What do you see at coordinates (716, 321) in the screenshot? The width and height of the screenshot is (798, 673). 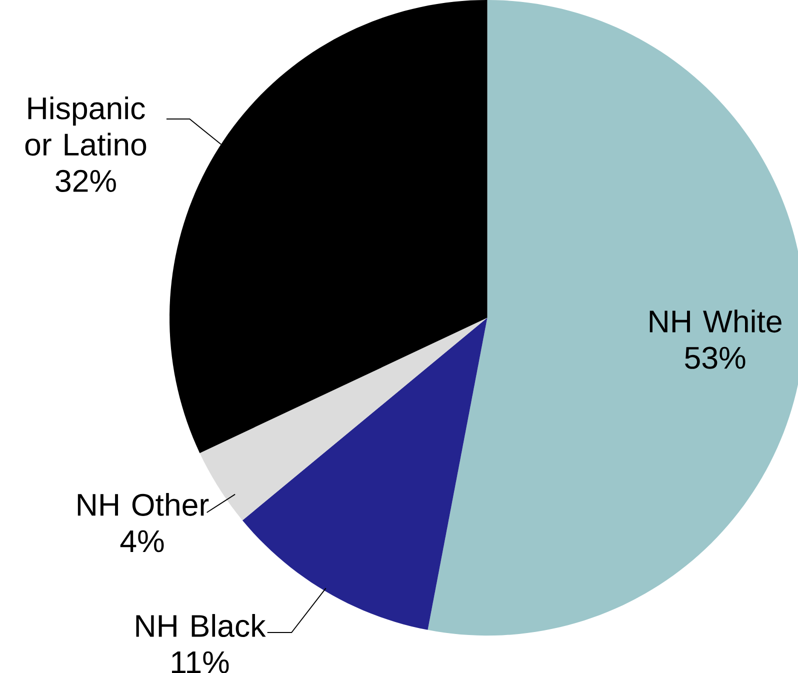 I see `slice-label: NH White` at bounding box center [716, 321].